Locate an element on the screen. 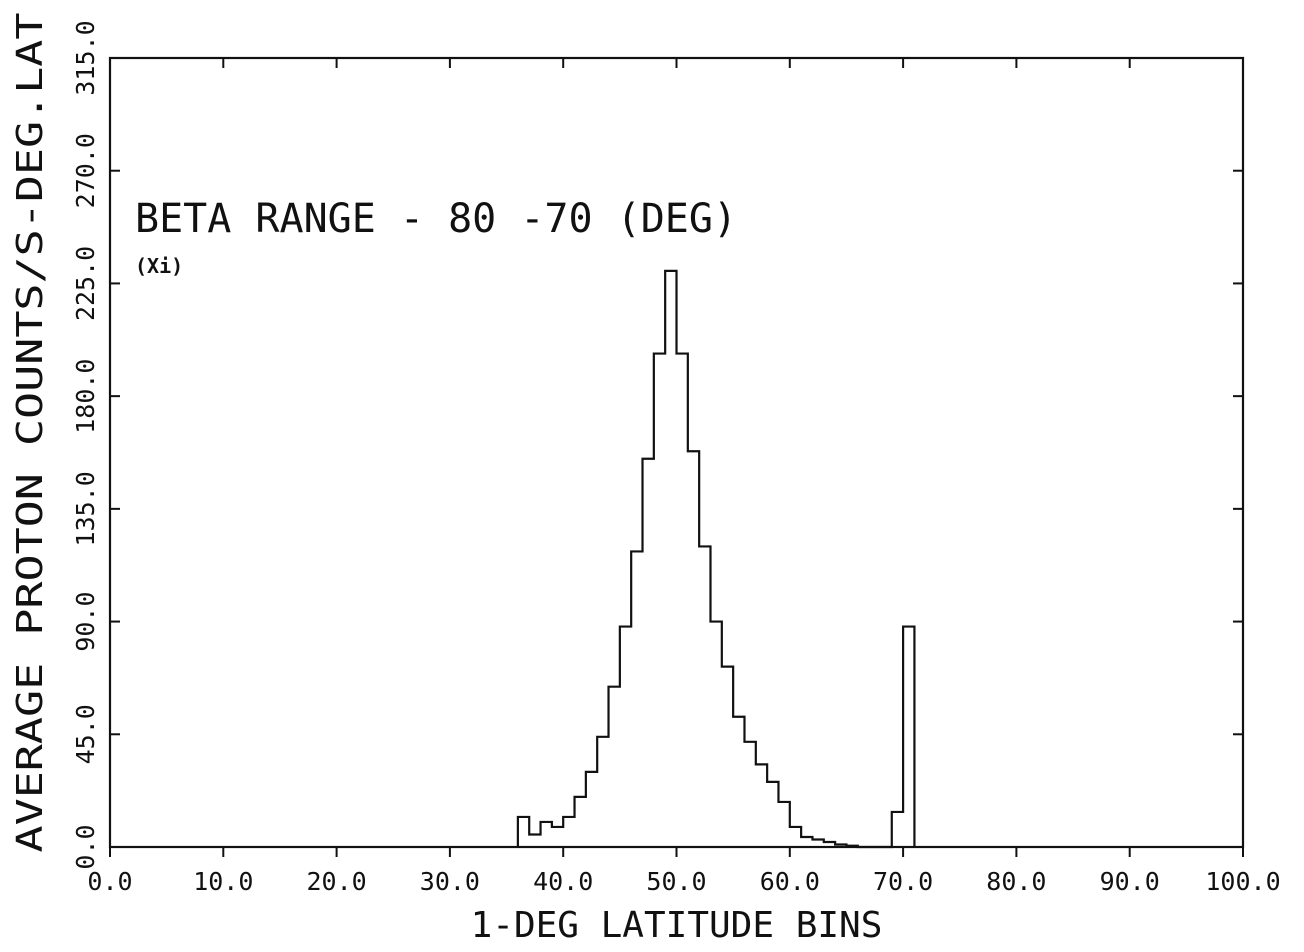 Image resolution: width=1304 pixels, height=952 pixels. panel-id-annotation: (Xi) is located at coordinates (159, 266).